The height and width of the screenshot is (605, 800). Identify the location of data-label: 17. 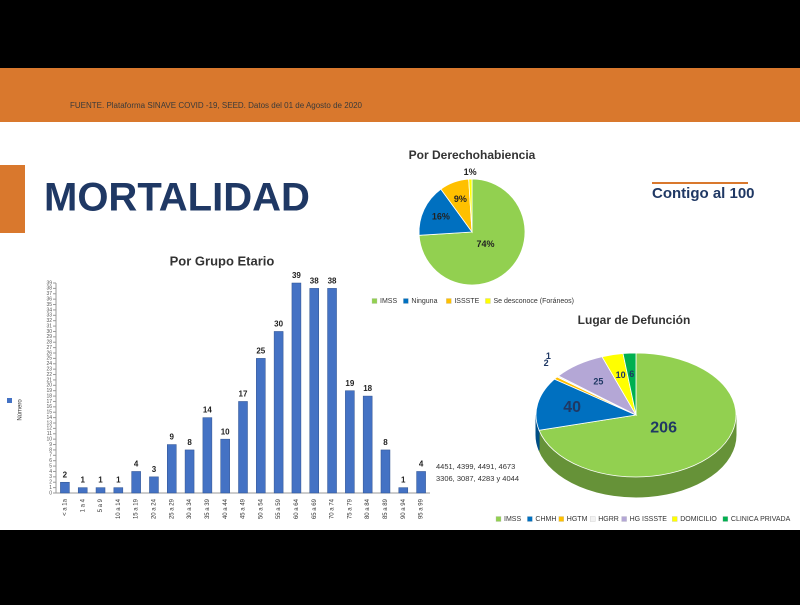
(243, 394).